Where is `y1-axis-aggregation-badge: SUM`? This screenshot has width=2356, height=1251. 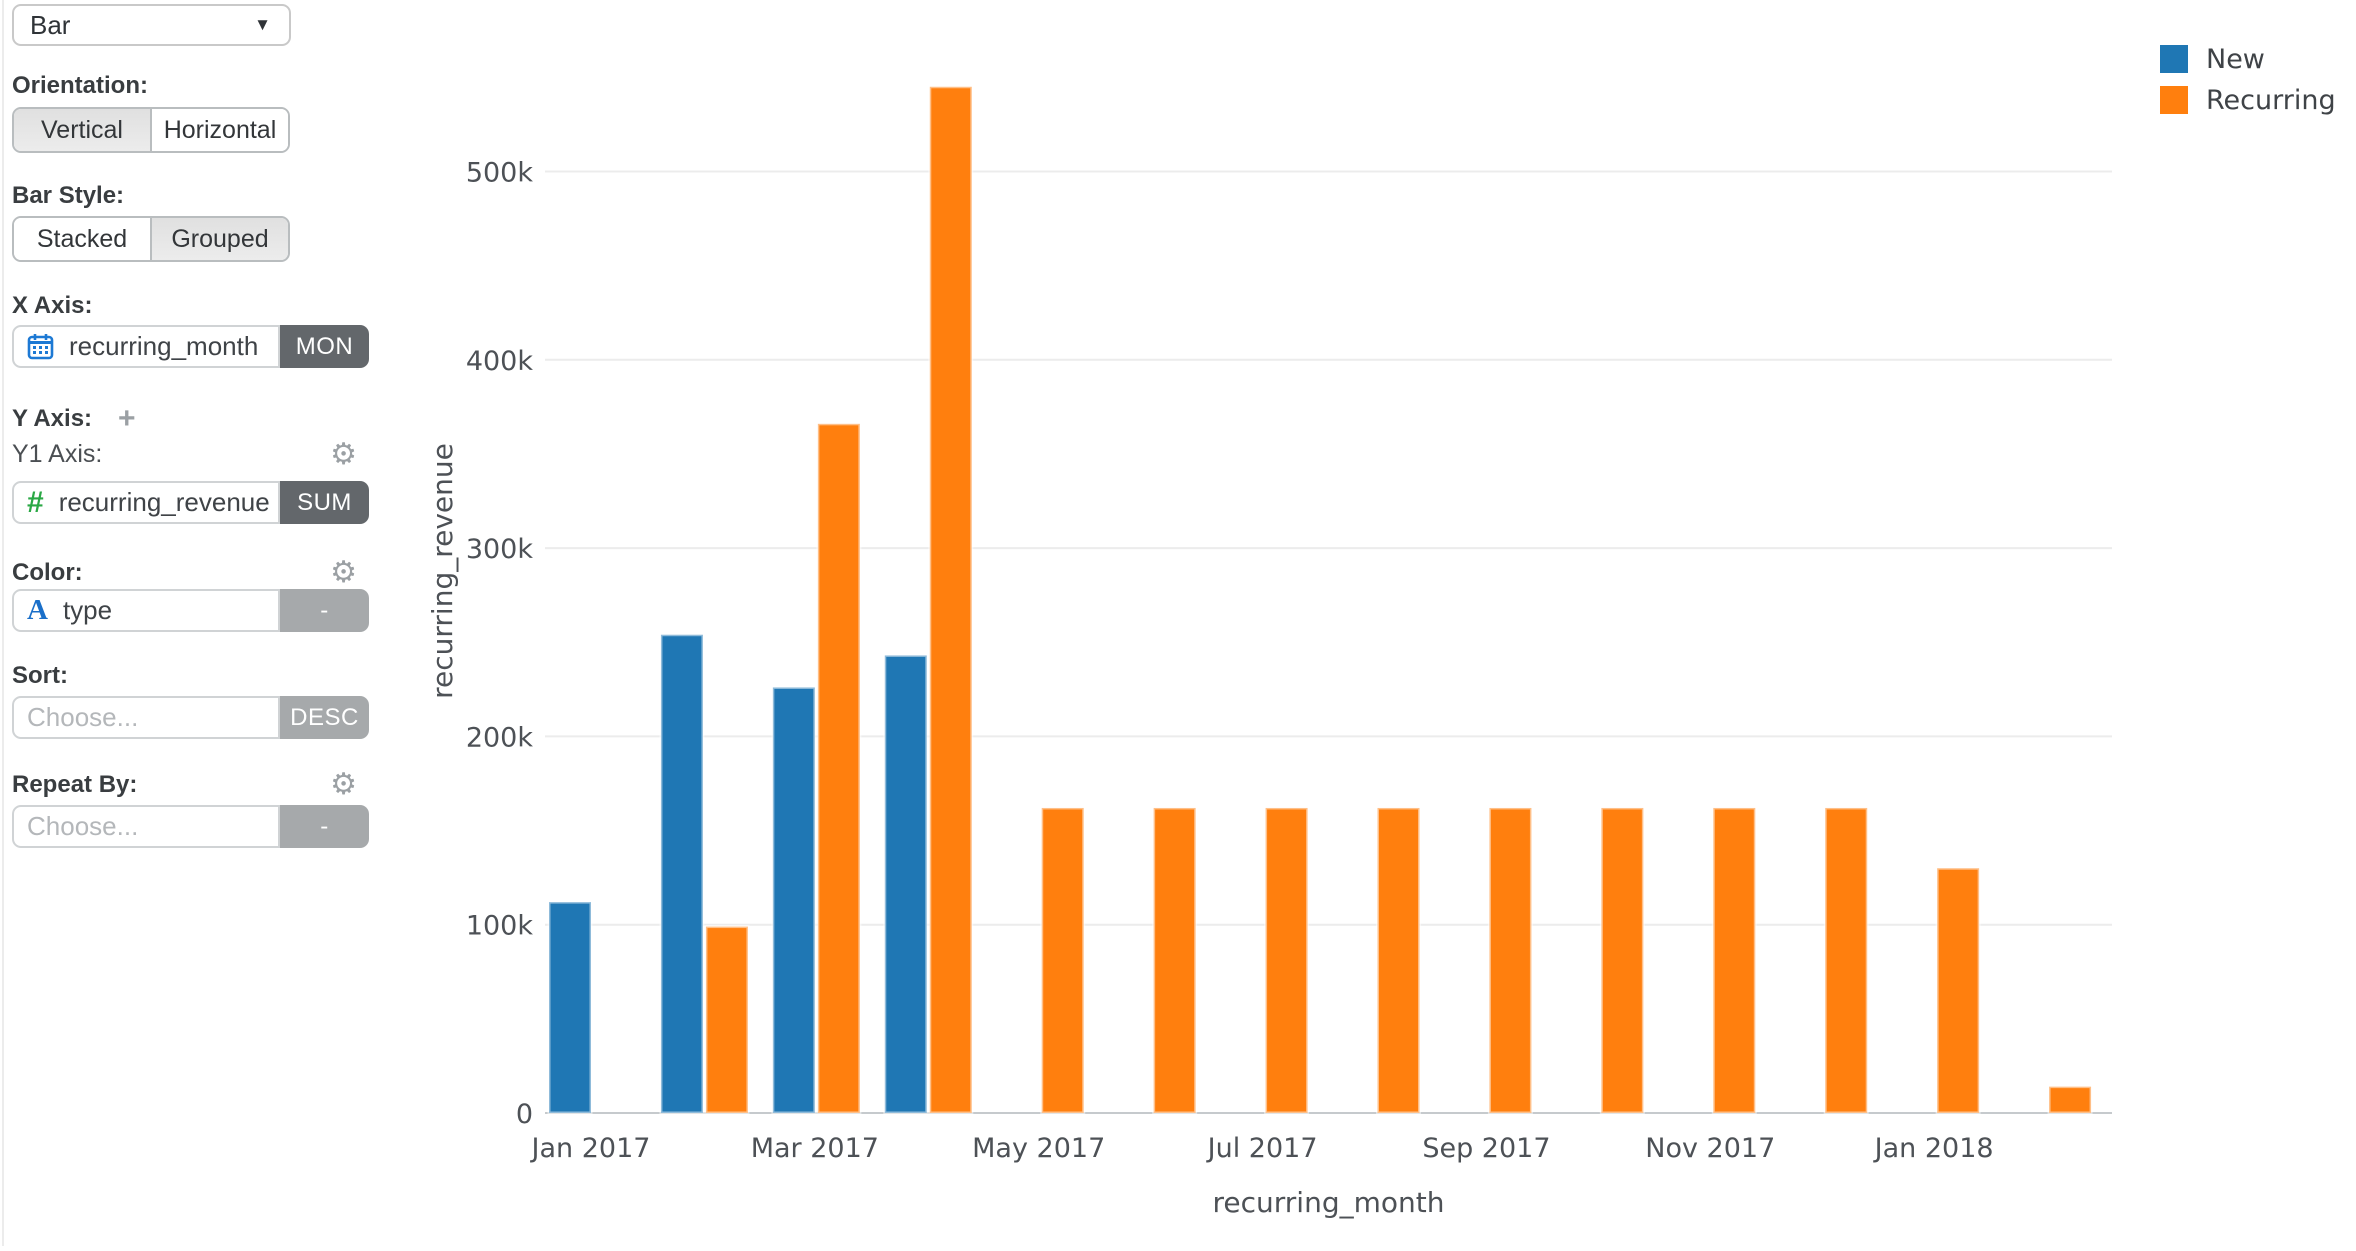
y1-axis-aggregation-badge: SUM is located at coordinates (324, 502).